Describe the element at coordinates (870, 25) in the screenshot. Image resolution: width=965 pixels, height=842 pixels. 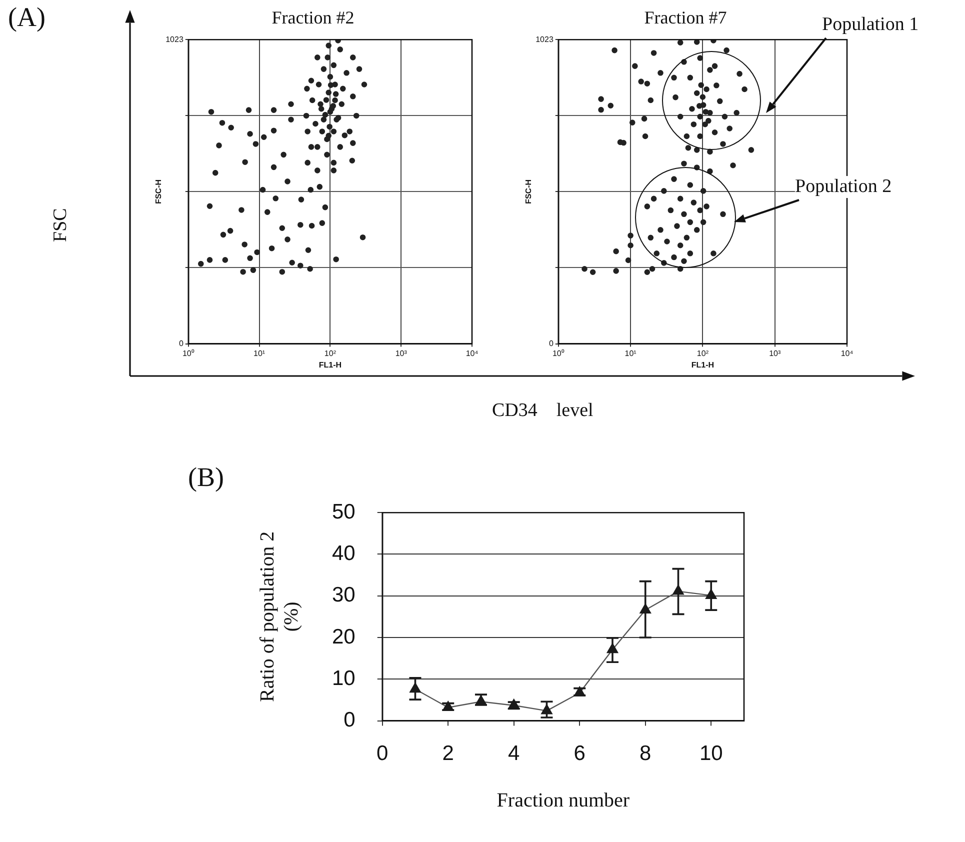
I see `text: Population 1` at that location.